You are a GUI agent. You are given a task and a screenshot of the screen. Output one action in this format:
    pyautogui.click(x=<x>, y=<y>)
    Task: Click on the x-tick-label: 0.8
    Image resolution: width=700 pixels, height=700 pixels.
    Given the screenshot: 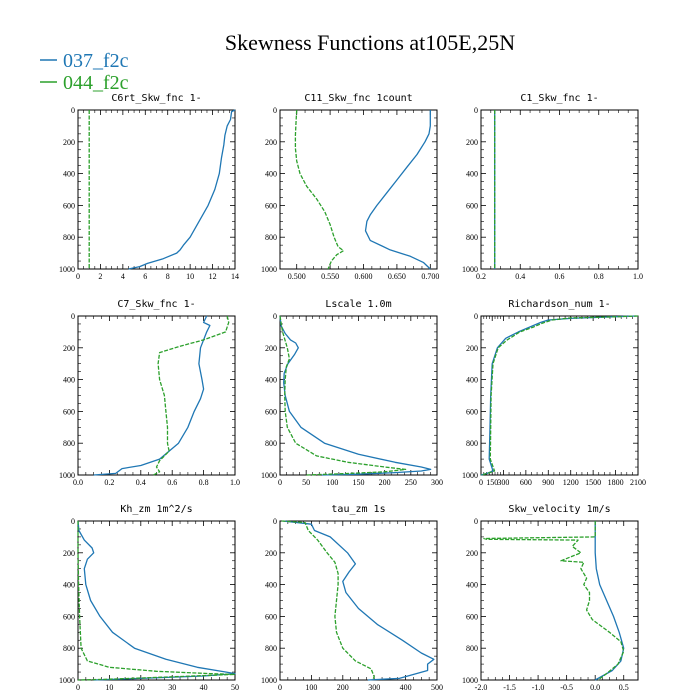 What is the action you would take?
    pyautogui.click(x=204, y=482)
    